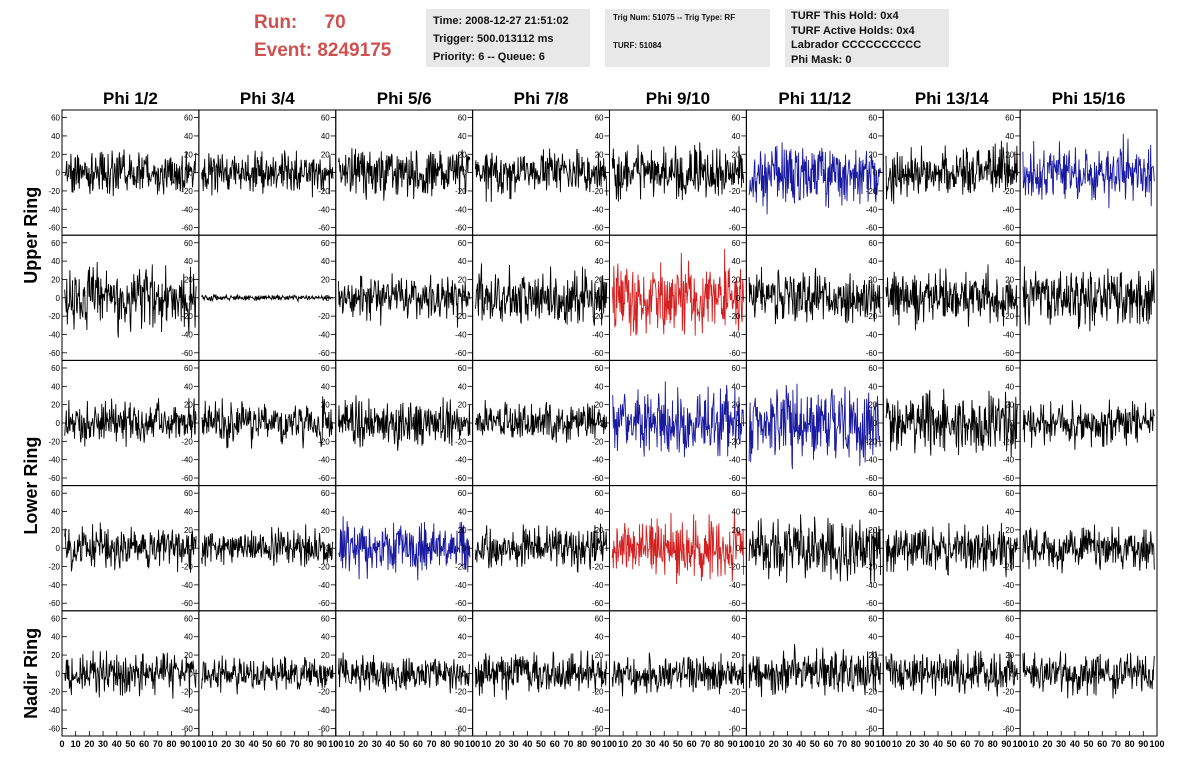 The width and height of the screenshot is (1196, 772). Describe the element at coordinates (774, 744) in the screenshot. I see `x-tick-label: 20` at that location.